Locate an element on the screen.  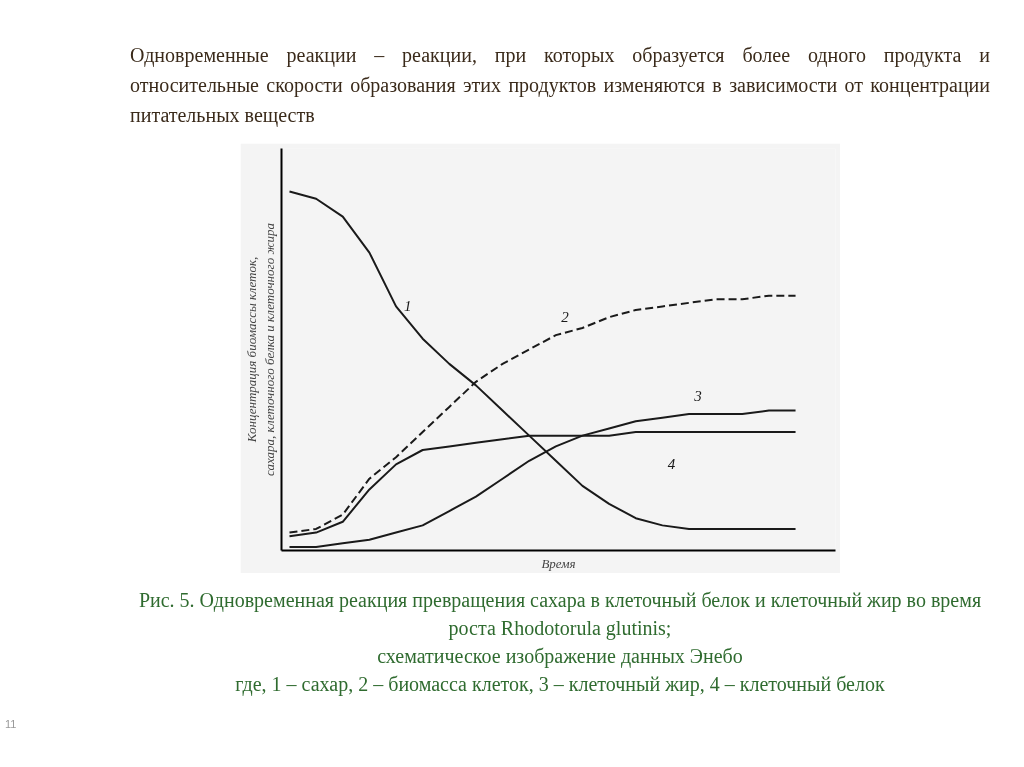
series-label: 1 is located at coordinates (408, 306).